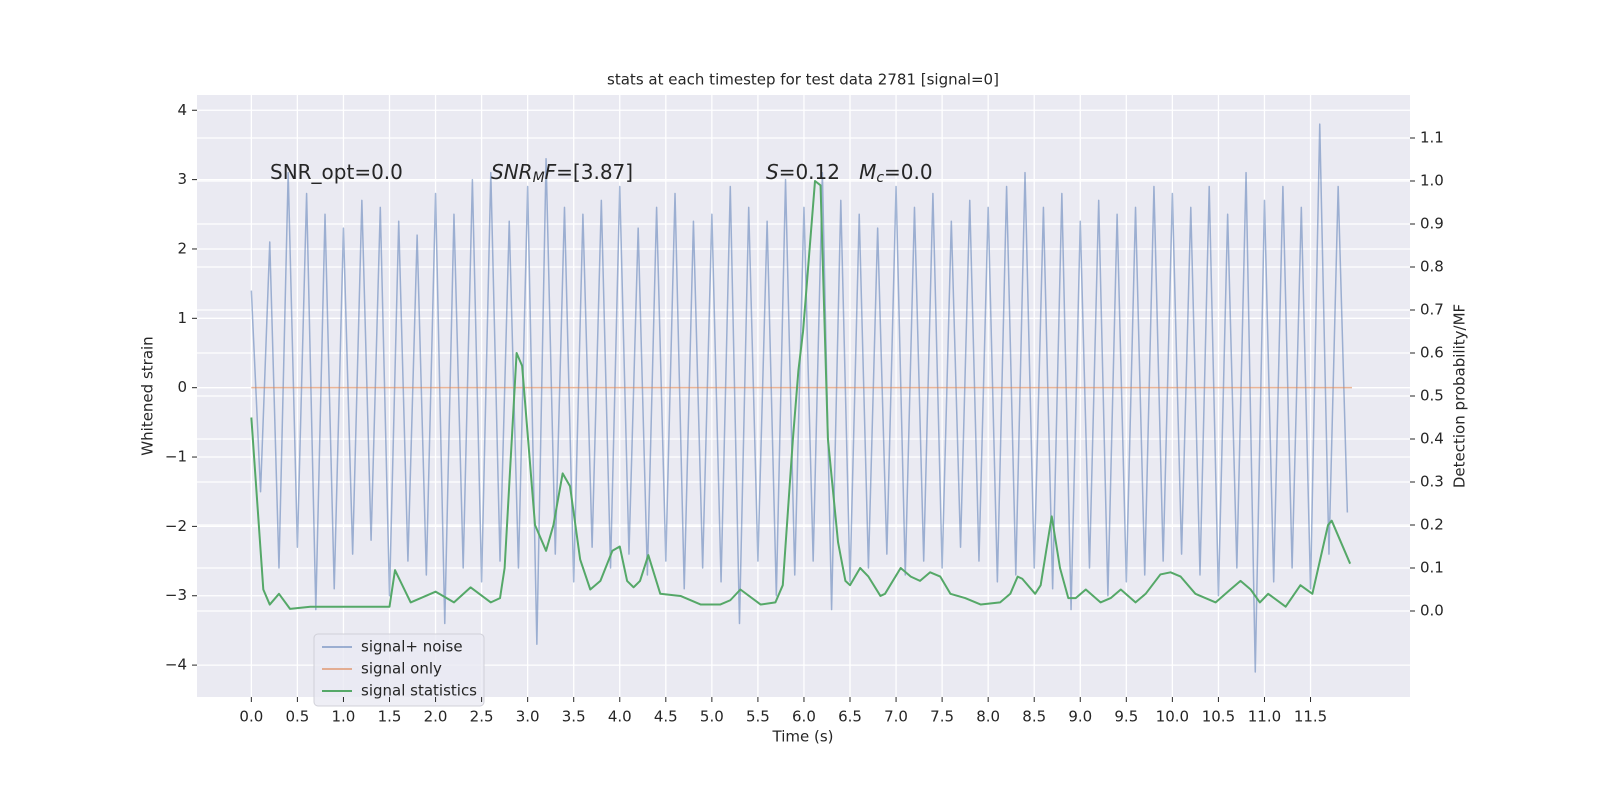 This screenshot has width=1600, height=804. I want to click on x-tick-label: 5.5, so click(758, 717).